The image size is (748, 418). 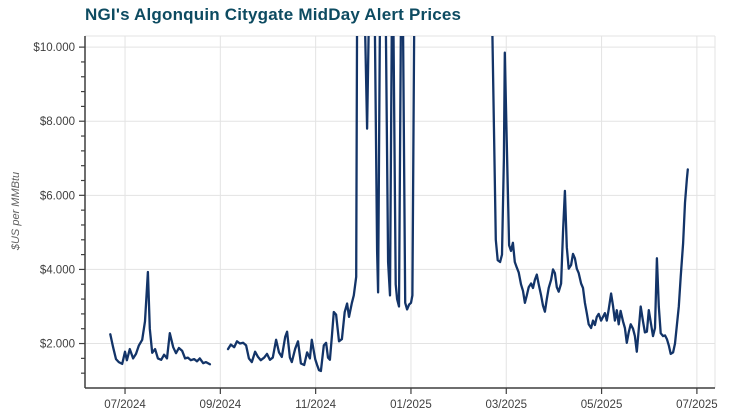 What do you see at coordinates (697, 405) in the screenshot?
I see `x-tick-label: 07/2025` at bounding box center [697, 405].